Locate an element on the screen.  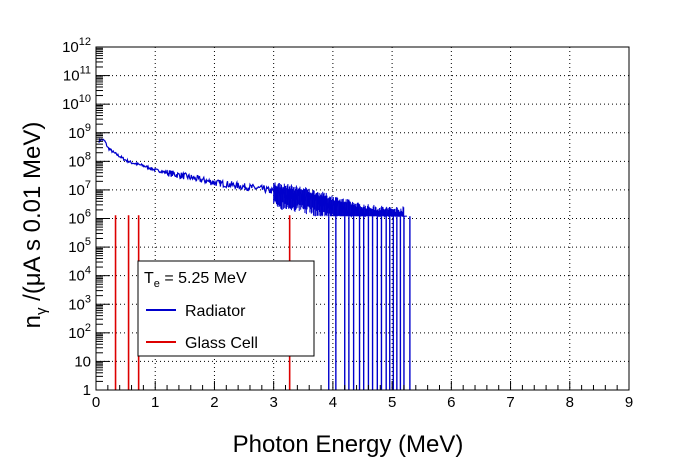
y-tick-exponent: 6 is located at coordinates (88, 214).